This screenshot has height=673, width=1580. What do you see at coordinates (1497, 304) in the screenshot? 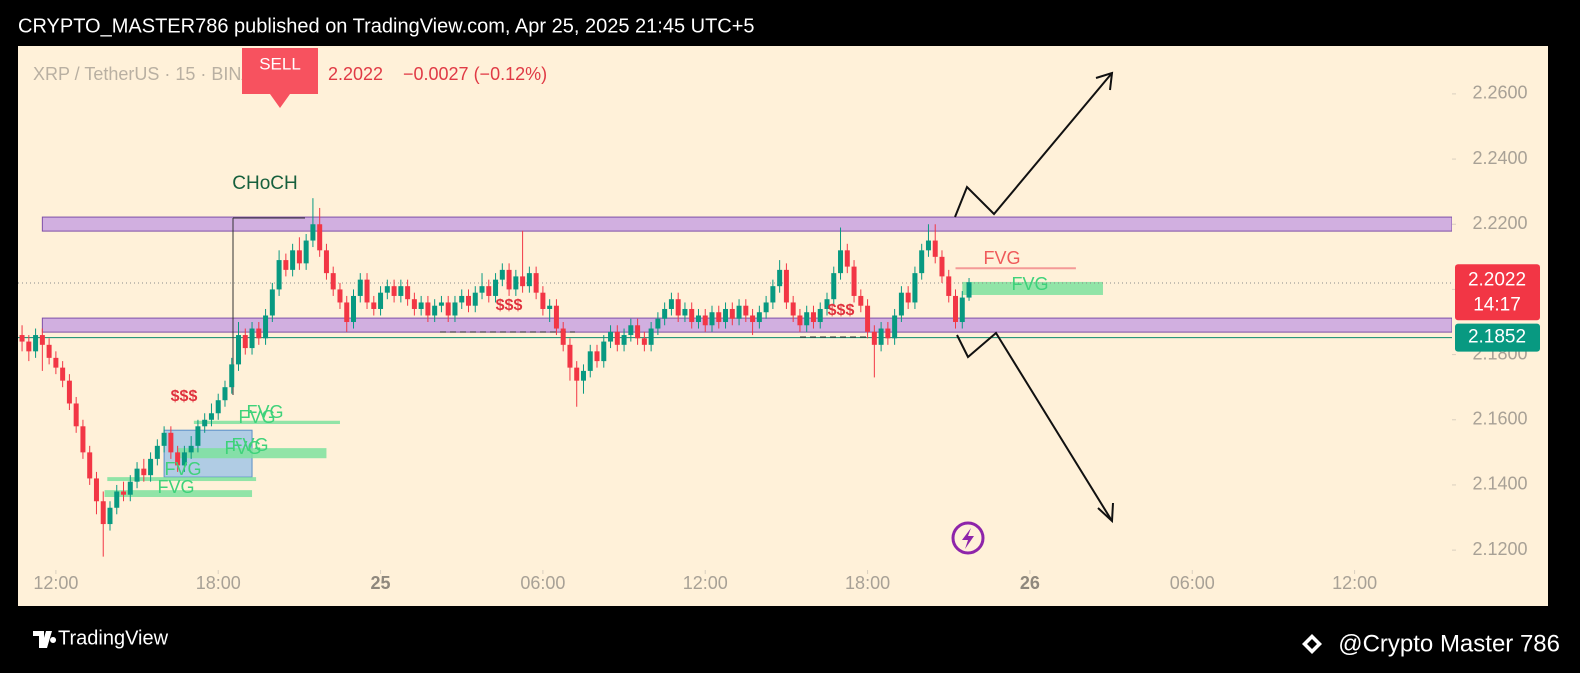
I see `countdown-label: 14:17` at bounding box center [1497, 304].